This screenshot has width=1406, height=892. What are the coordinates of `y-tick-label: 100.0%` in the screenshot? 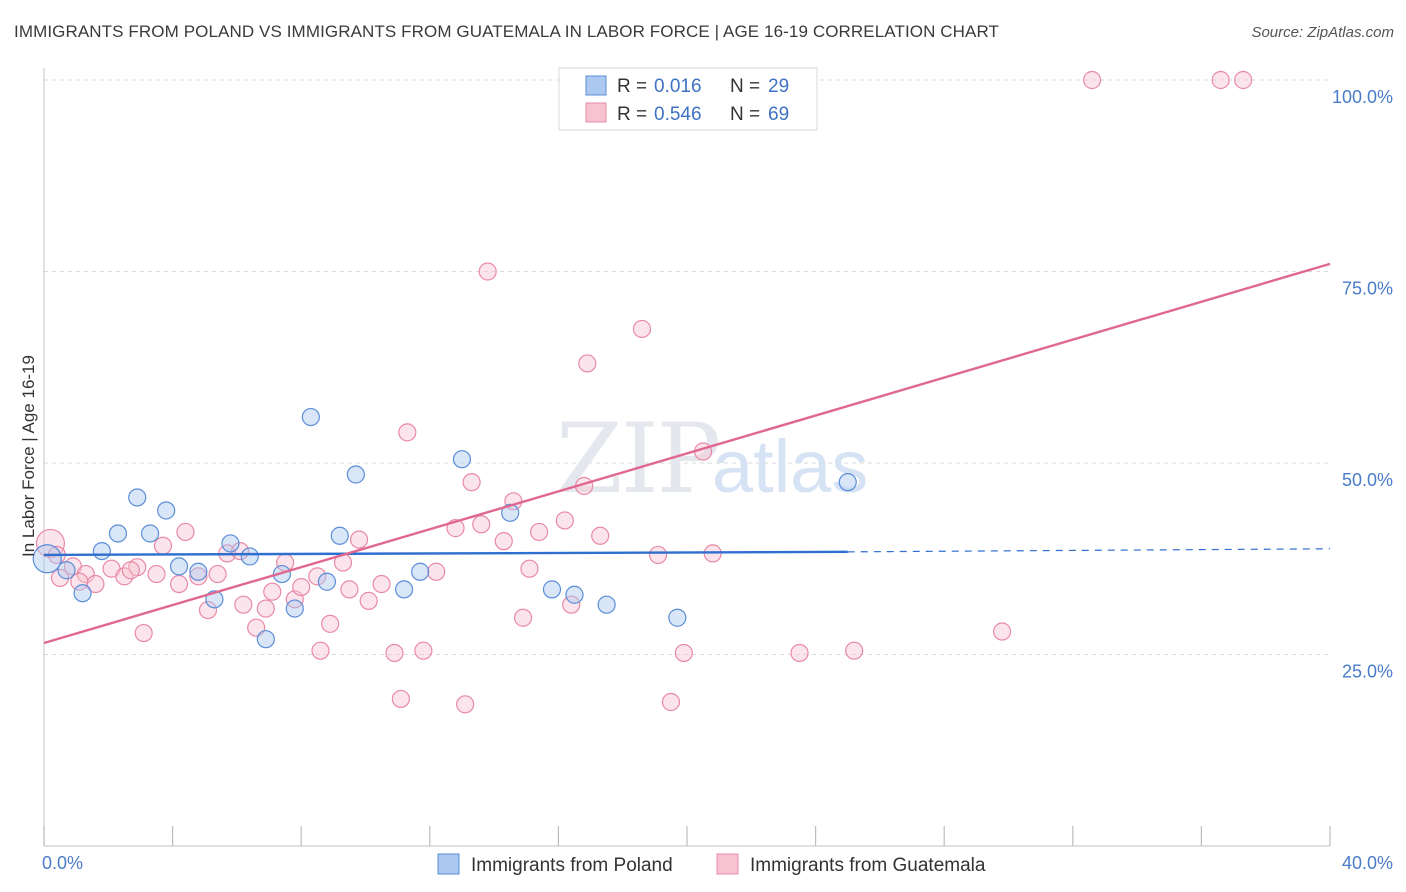 It's located at (1362, 97).